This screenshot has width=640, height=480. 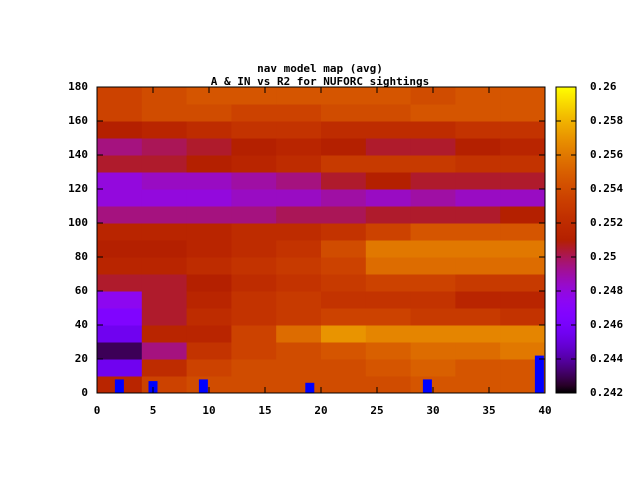 I want to click on y-tick-label: 100, so click(x=78, y=222).